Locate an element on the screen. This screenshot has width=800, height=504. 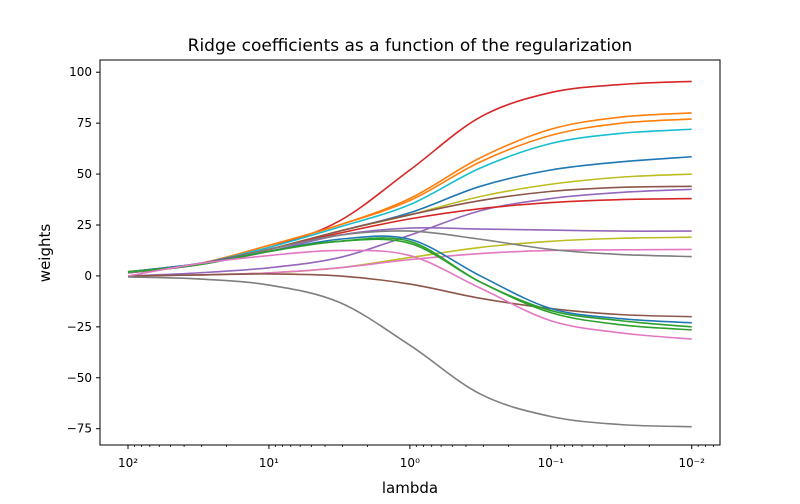
y-tick-label-6: 50 is located at coordinates (84, 174).